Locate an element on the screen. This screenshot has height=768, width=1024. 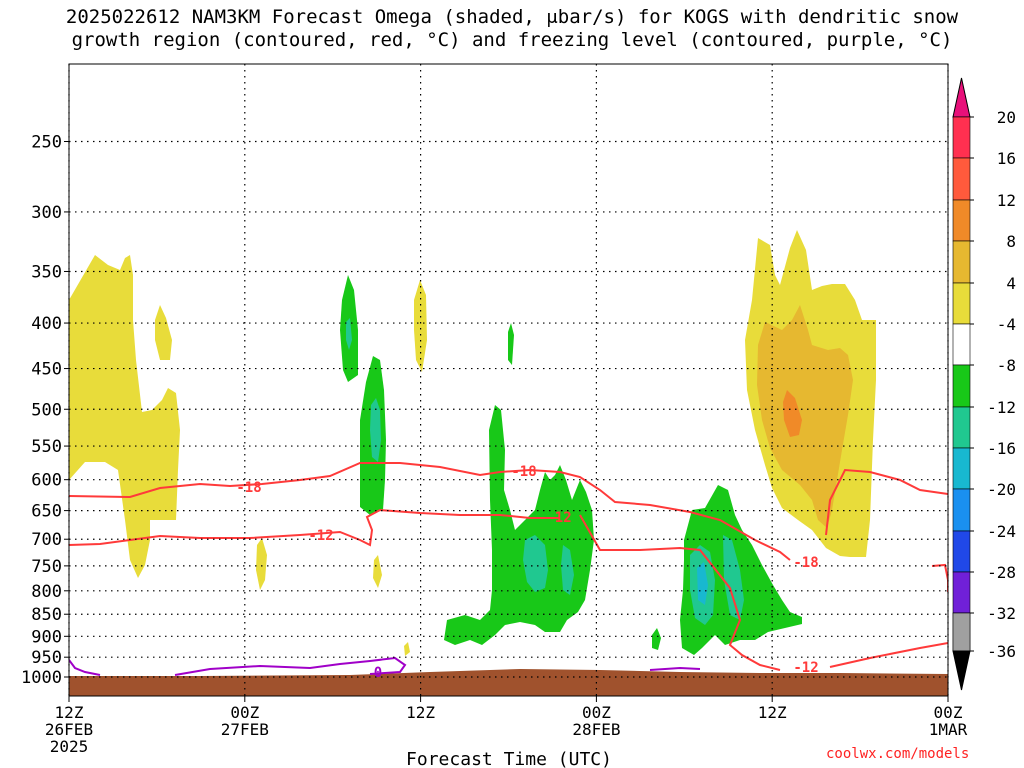
y-tick-label-650: 650 is located at coordinates (46, 512).